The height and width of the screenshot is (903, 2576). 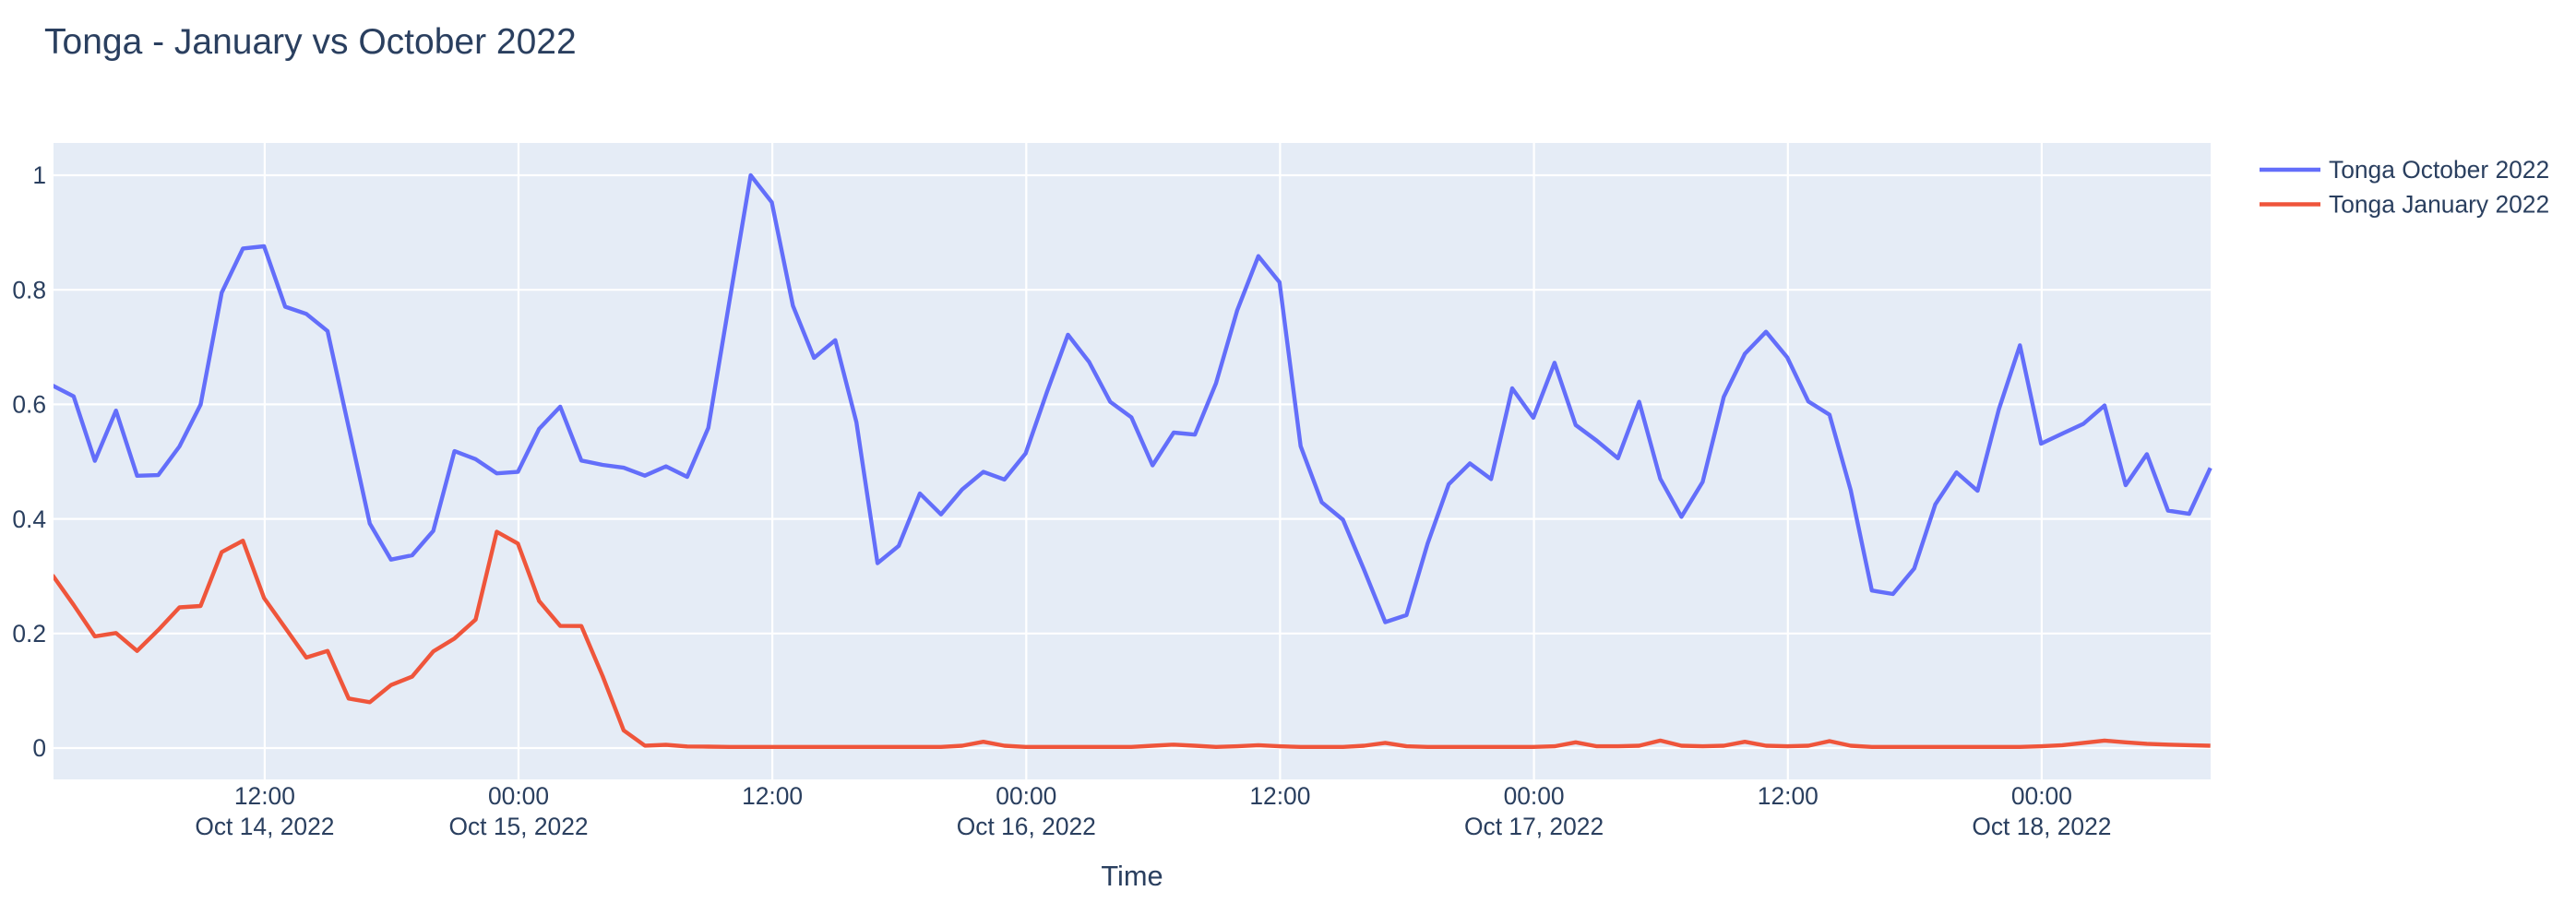 What do you see at coordinates (29, 634) in the screenshot?
I see `svg-text: 0.2` at bounding box center [29, 634].